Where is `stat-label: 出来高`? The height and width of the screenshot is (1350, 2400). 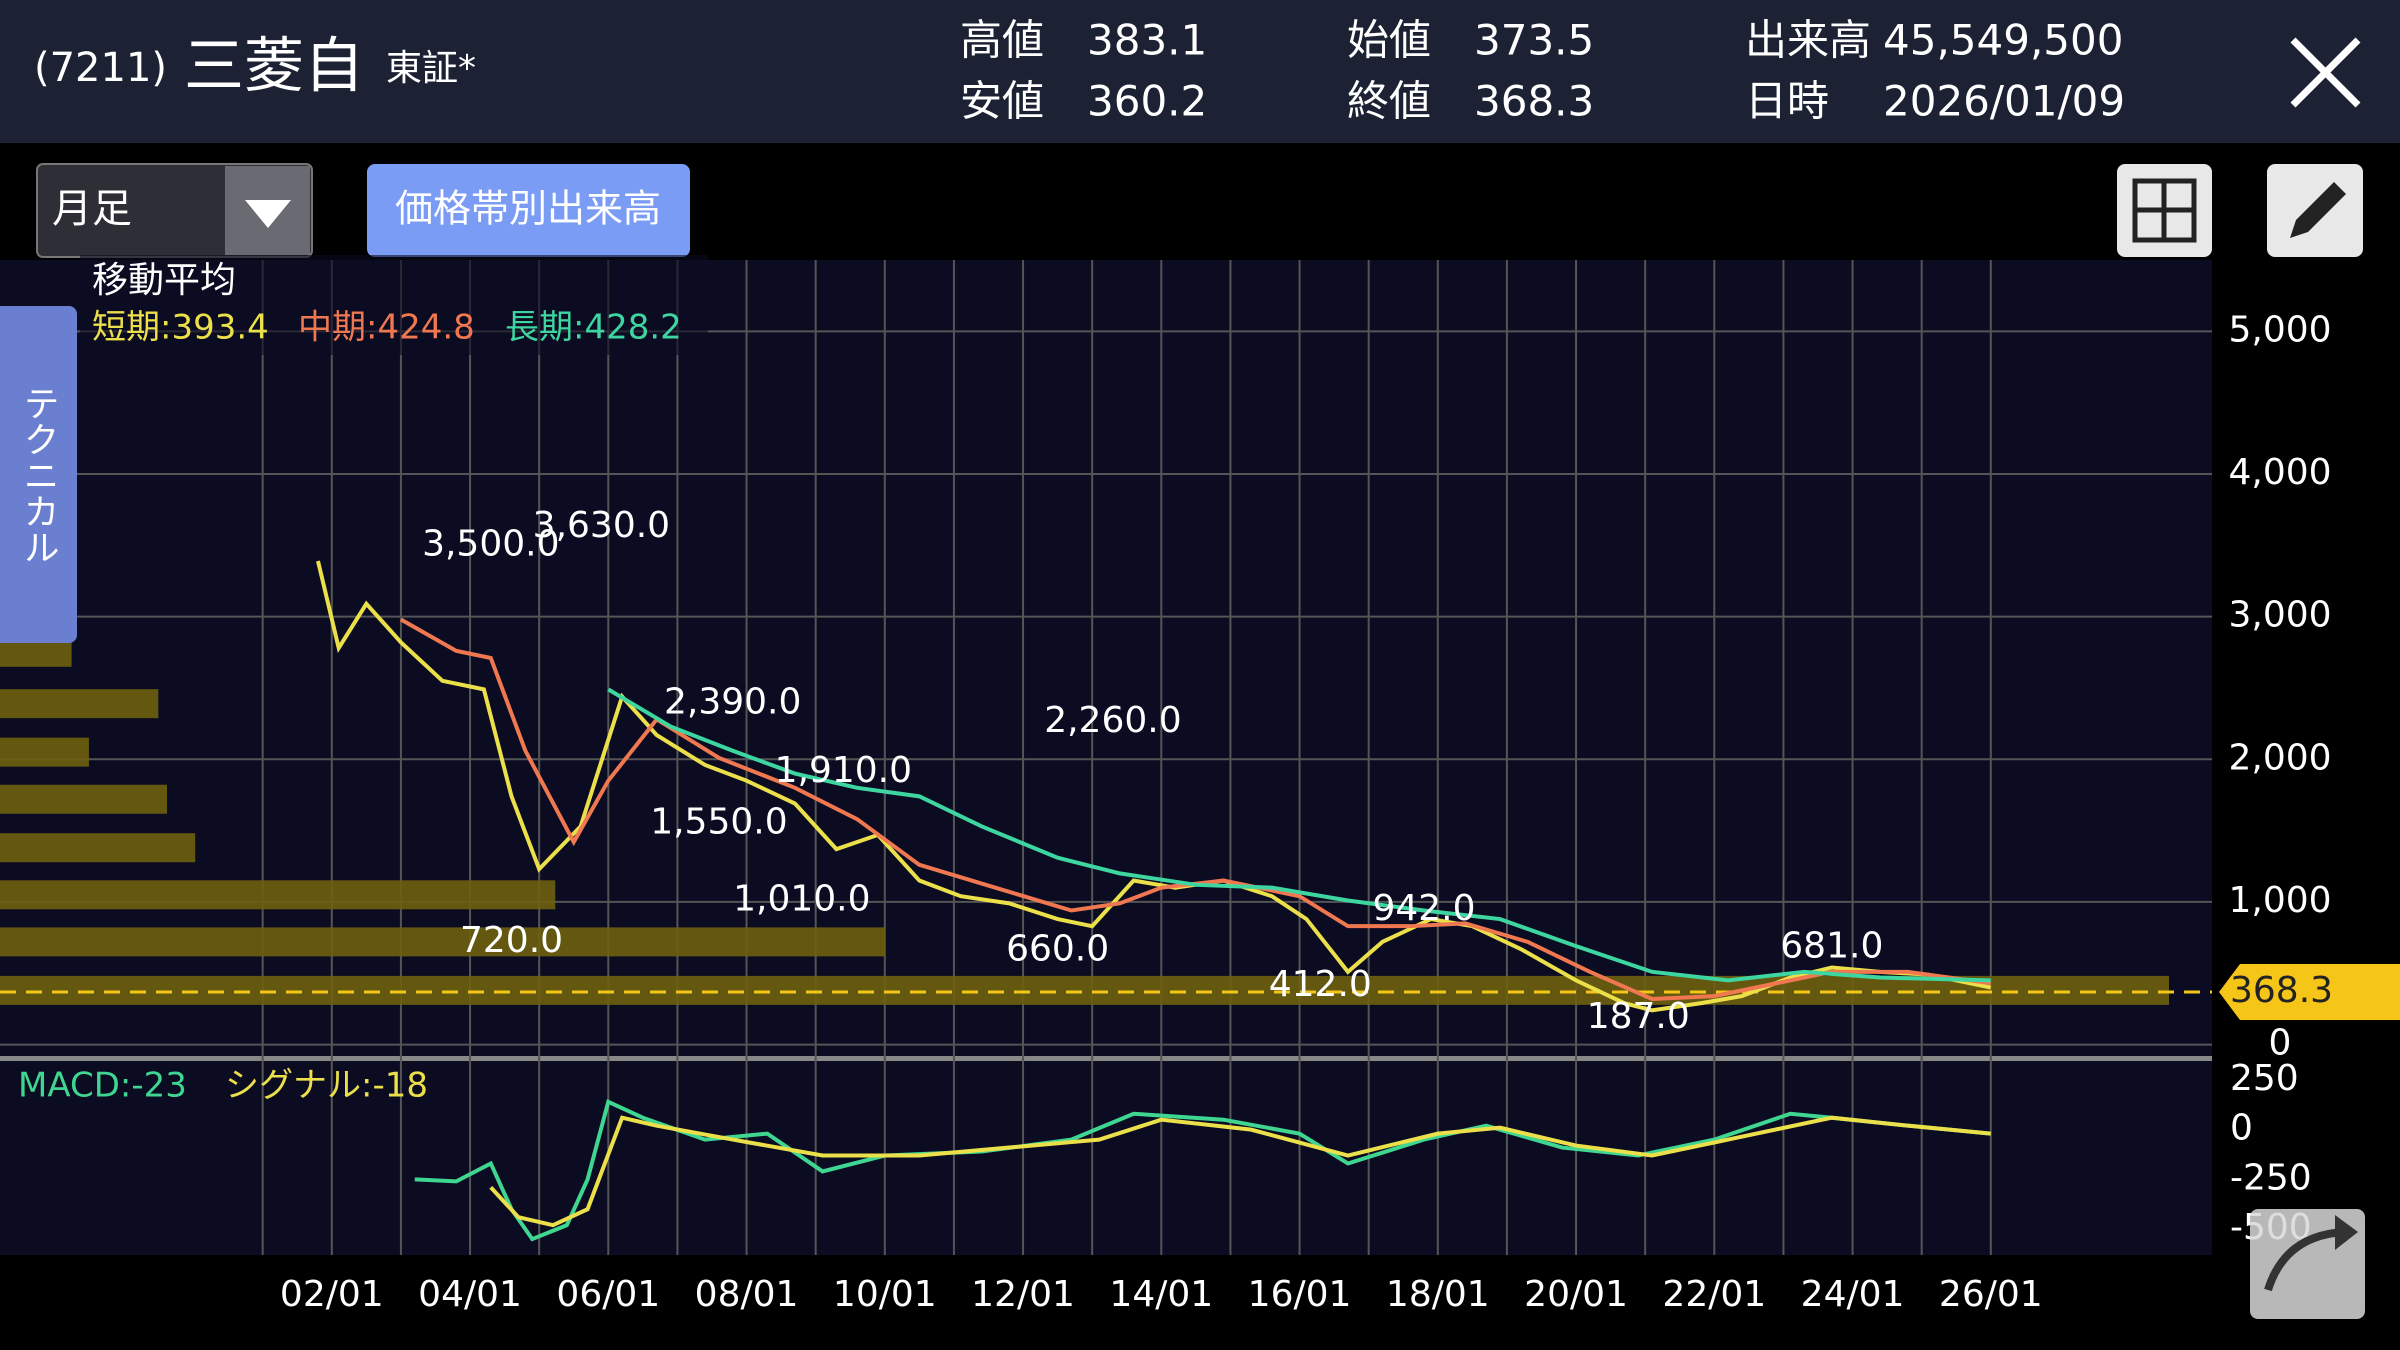
stat-label: 出来高 is located at coordinates (1808, 40).